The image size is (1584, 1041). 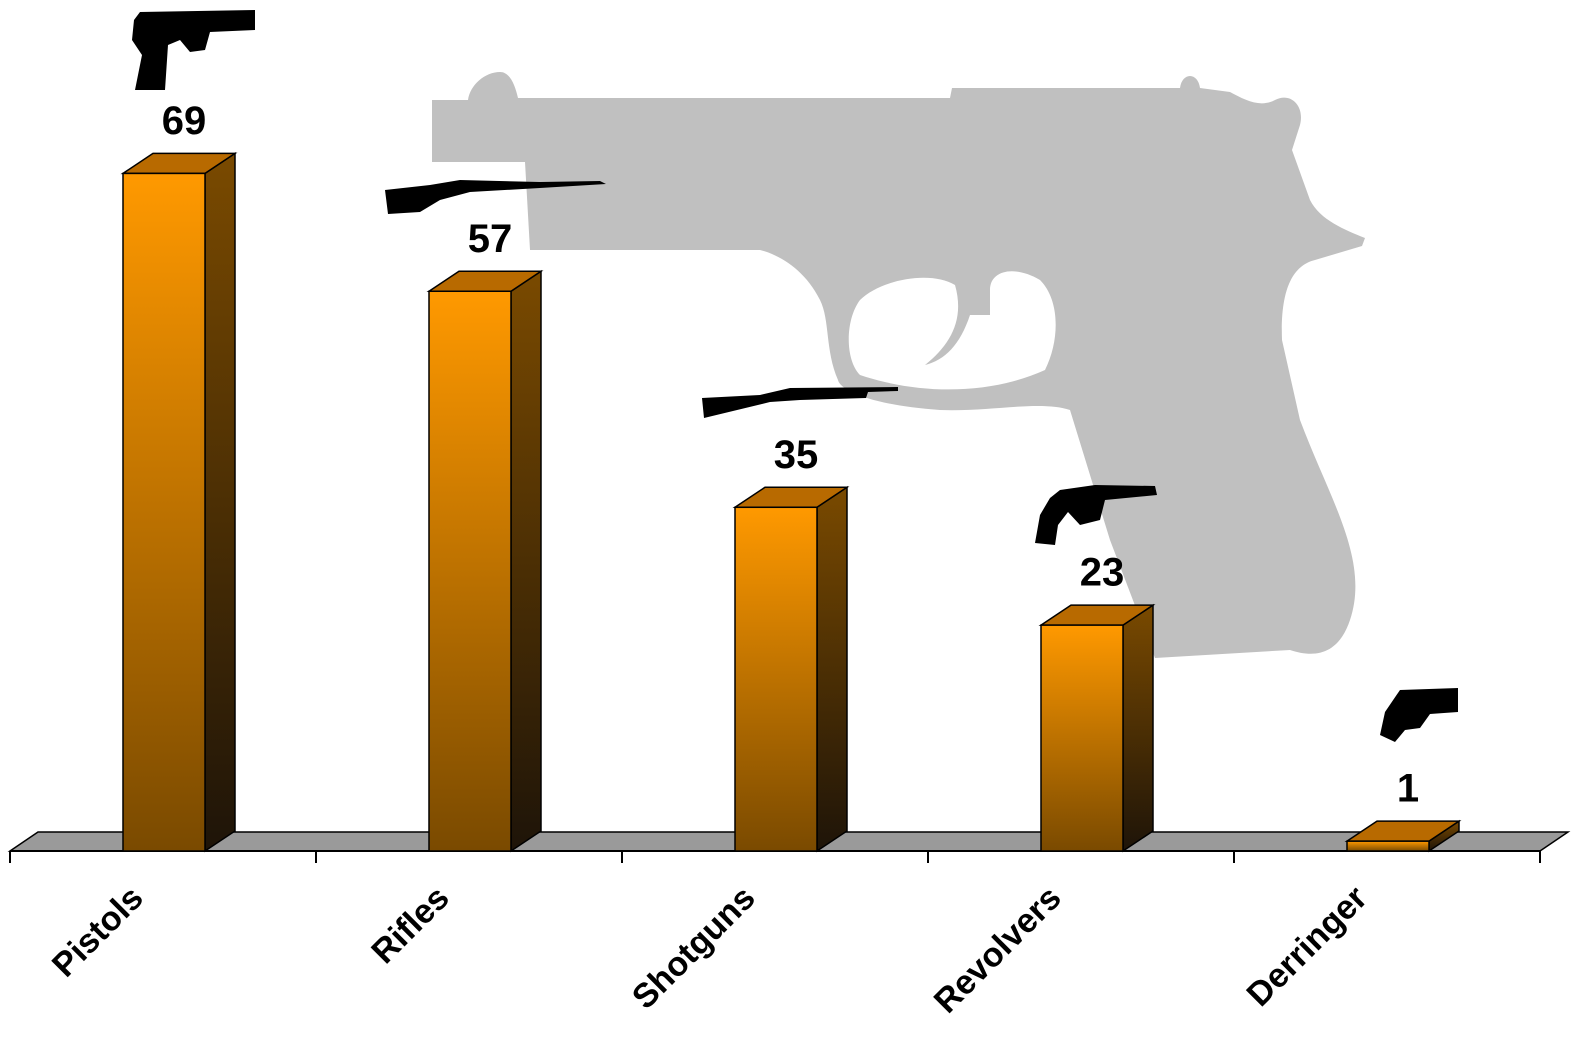 What do you see at coordinates (694, 948) in the screenshot?
I see `x-tick-label: Shotguns` at bounding box center [694, 948].